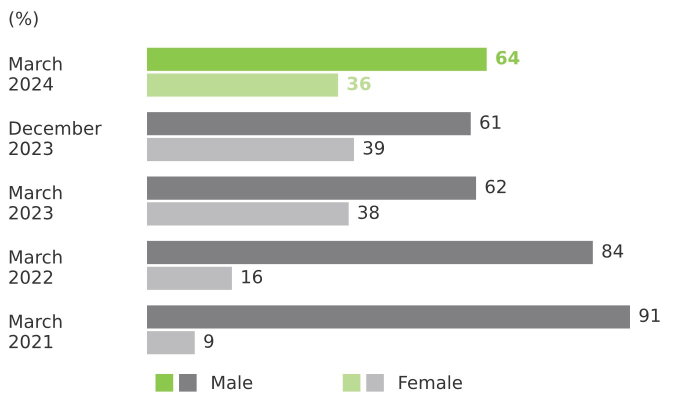  Describe the element at coordinates (649, 315) in the screenshot. I see `data-label: 91` at that location.